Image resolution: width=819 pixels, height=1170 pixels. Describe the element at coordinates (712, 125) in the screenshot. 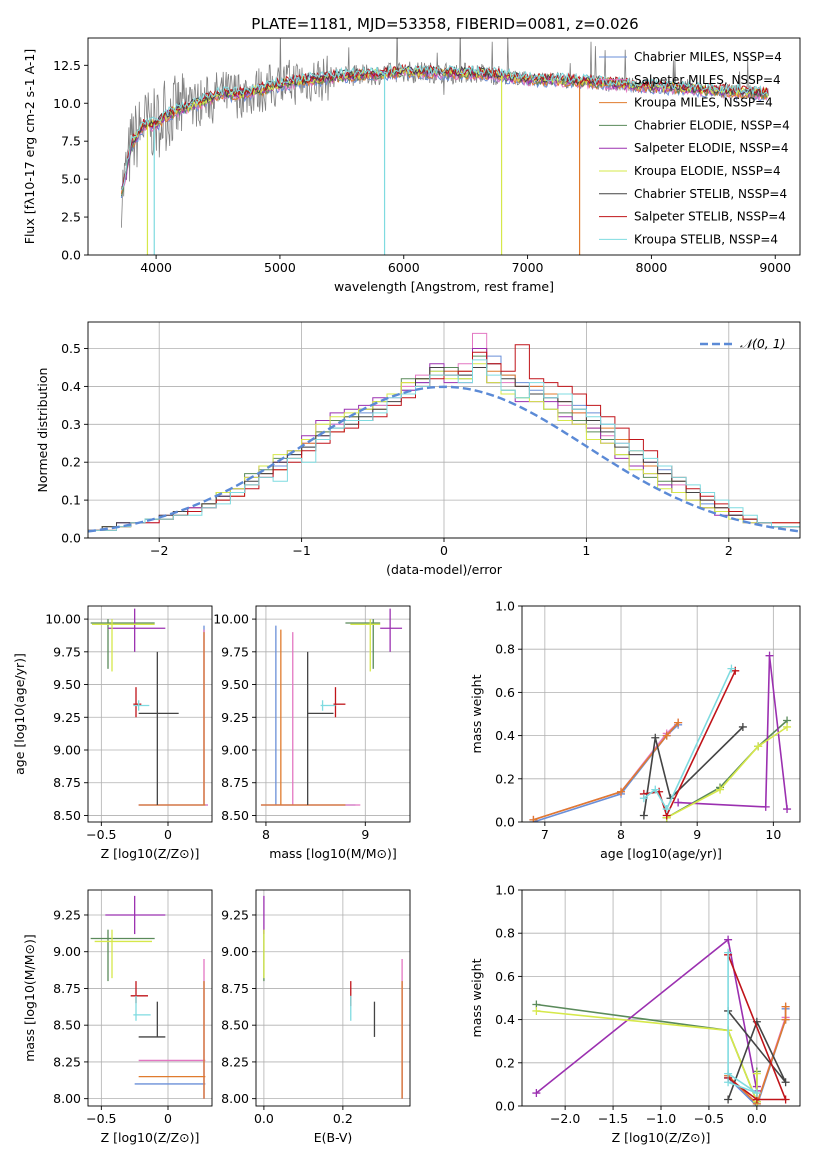

I see `legend-entry: Chabrier ELODIE, NSSP=4` at that location.